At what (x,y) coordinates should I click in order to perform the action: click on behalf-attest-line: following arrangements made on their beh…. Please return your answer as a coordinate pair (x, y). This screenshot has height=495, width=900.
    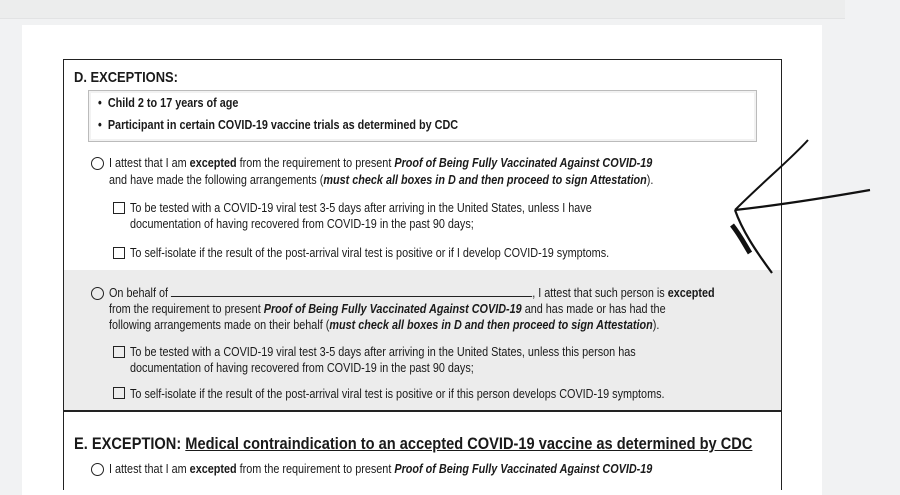
    Looking at the image, I should click on (384, 325).